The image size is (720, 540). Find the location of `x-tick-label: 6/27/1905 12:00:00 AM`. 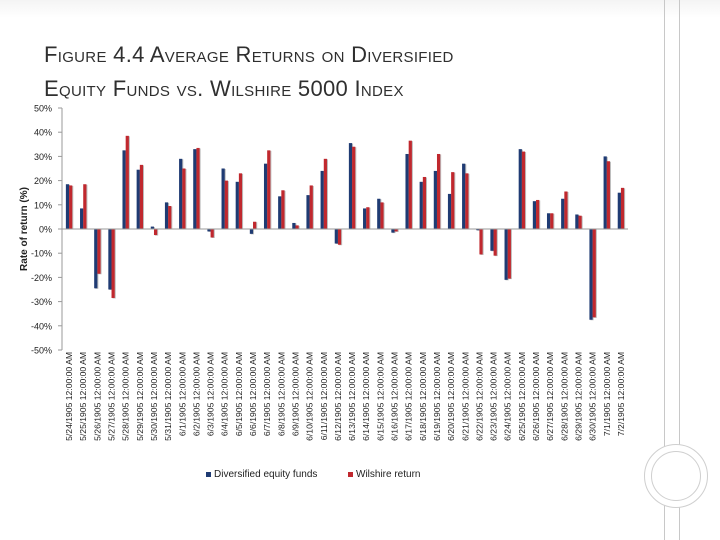

x-tick-label: 6/27/1905 12:00:00 AM is located at coordinates (550, 396).